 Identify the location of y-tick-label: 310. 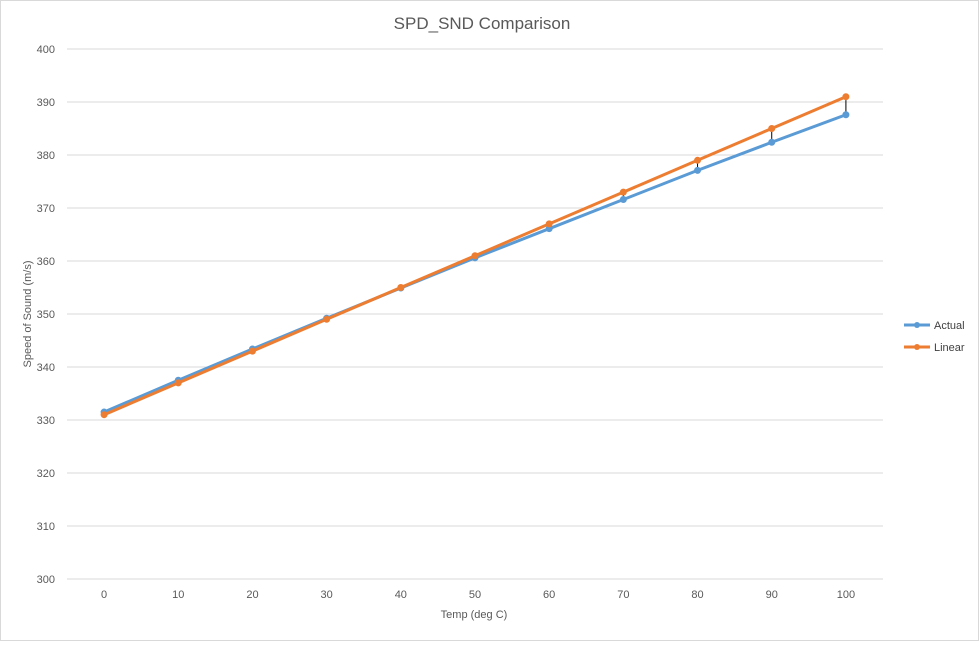
(46, 527).